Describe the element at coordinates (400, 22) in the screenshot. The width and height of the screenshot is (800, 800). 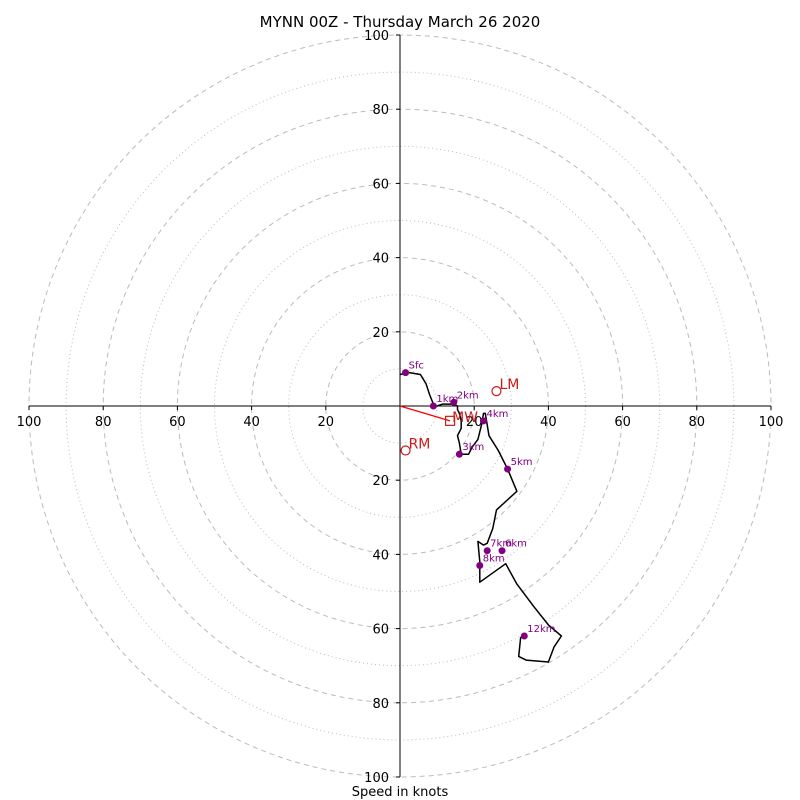
I see `chart-title: MYNN 00Z - Thursday March 26 2020` at that location.